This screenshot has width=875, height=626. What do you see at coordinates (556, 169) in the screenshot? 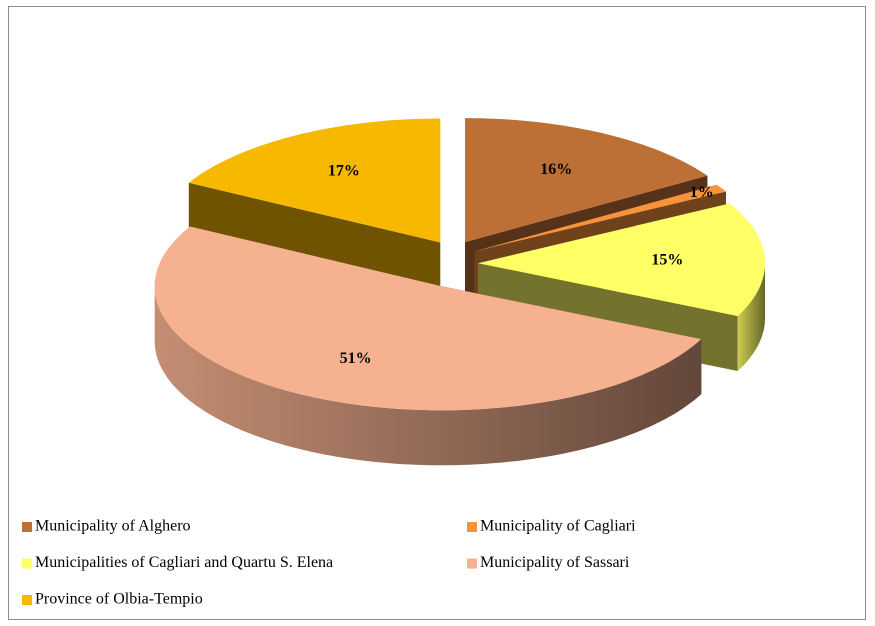
I see `data-label: 16%` at bounding box center [556, 169].